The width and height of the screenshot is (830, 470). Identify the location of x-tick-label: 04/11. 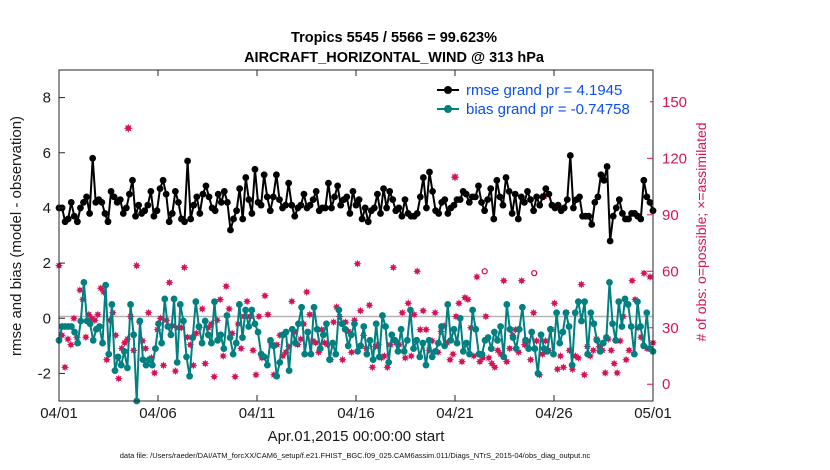
(257, 413).